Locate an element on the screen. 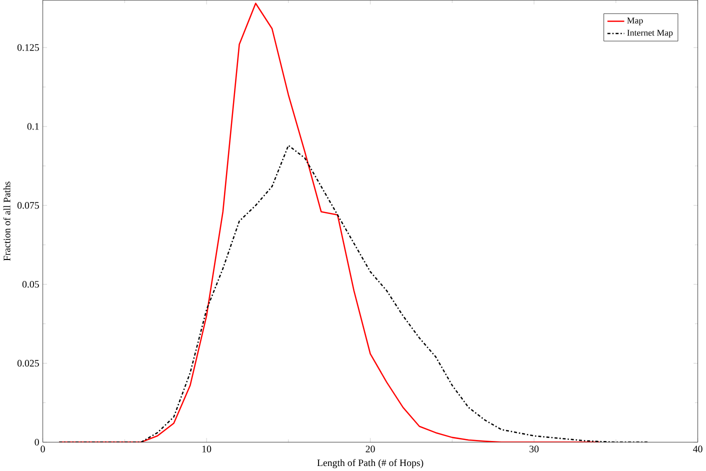 The image size is (706, 471). legend-label: Internet Map is located at coordinates (650, 34).